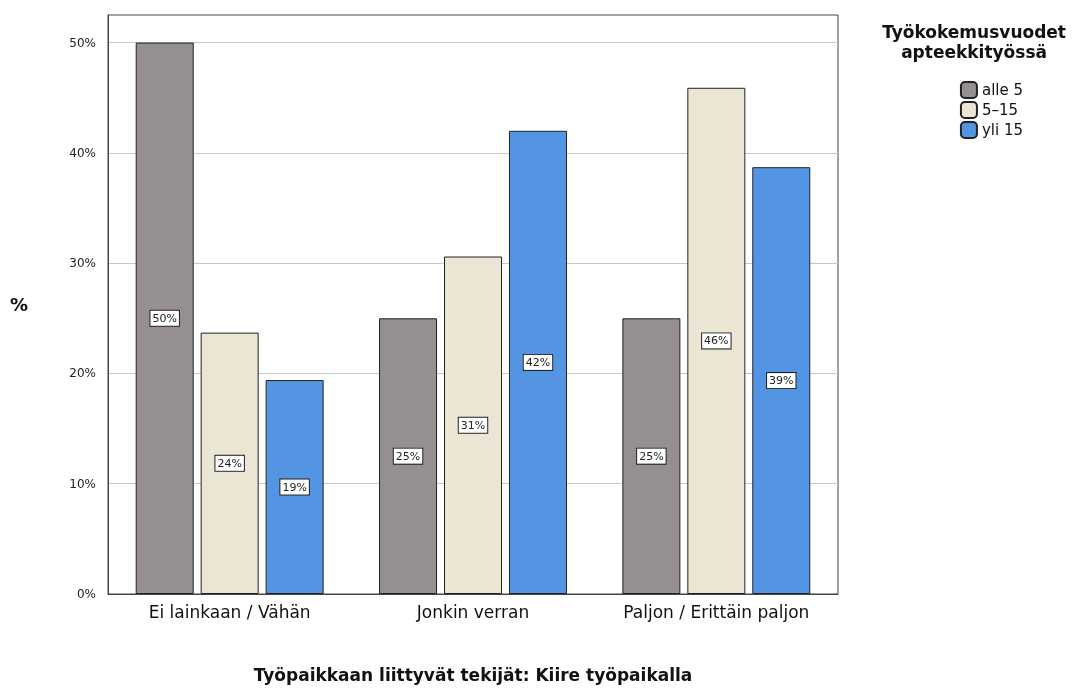 The height and width of the screenshot is (693, 1078). I want to click on data-label: 50%, so click(164, 318).